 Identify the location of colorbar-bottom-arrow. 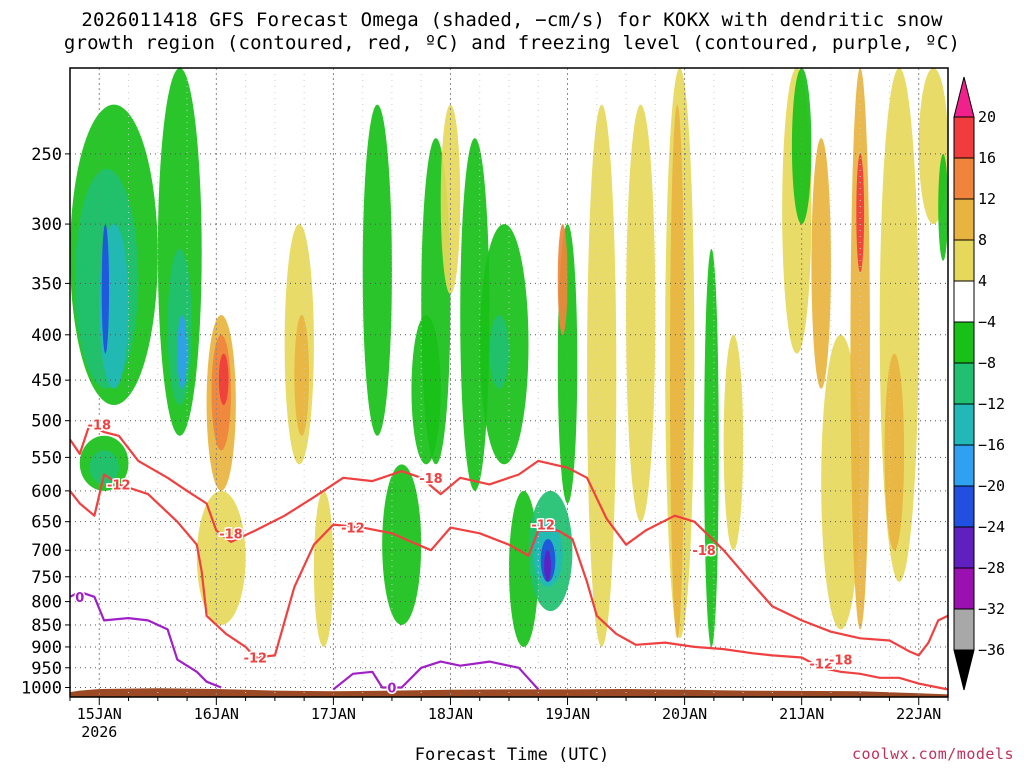
(964, 670).